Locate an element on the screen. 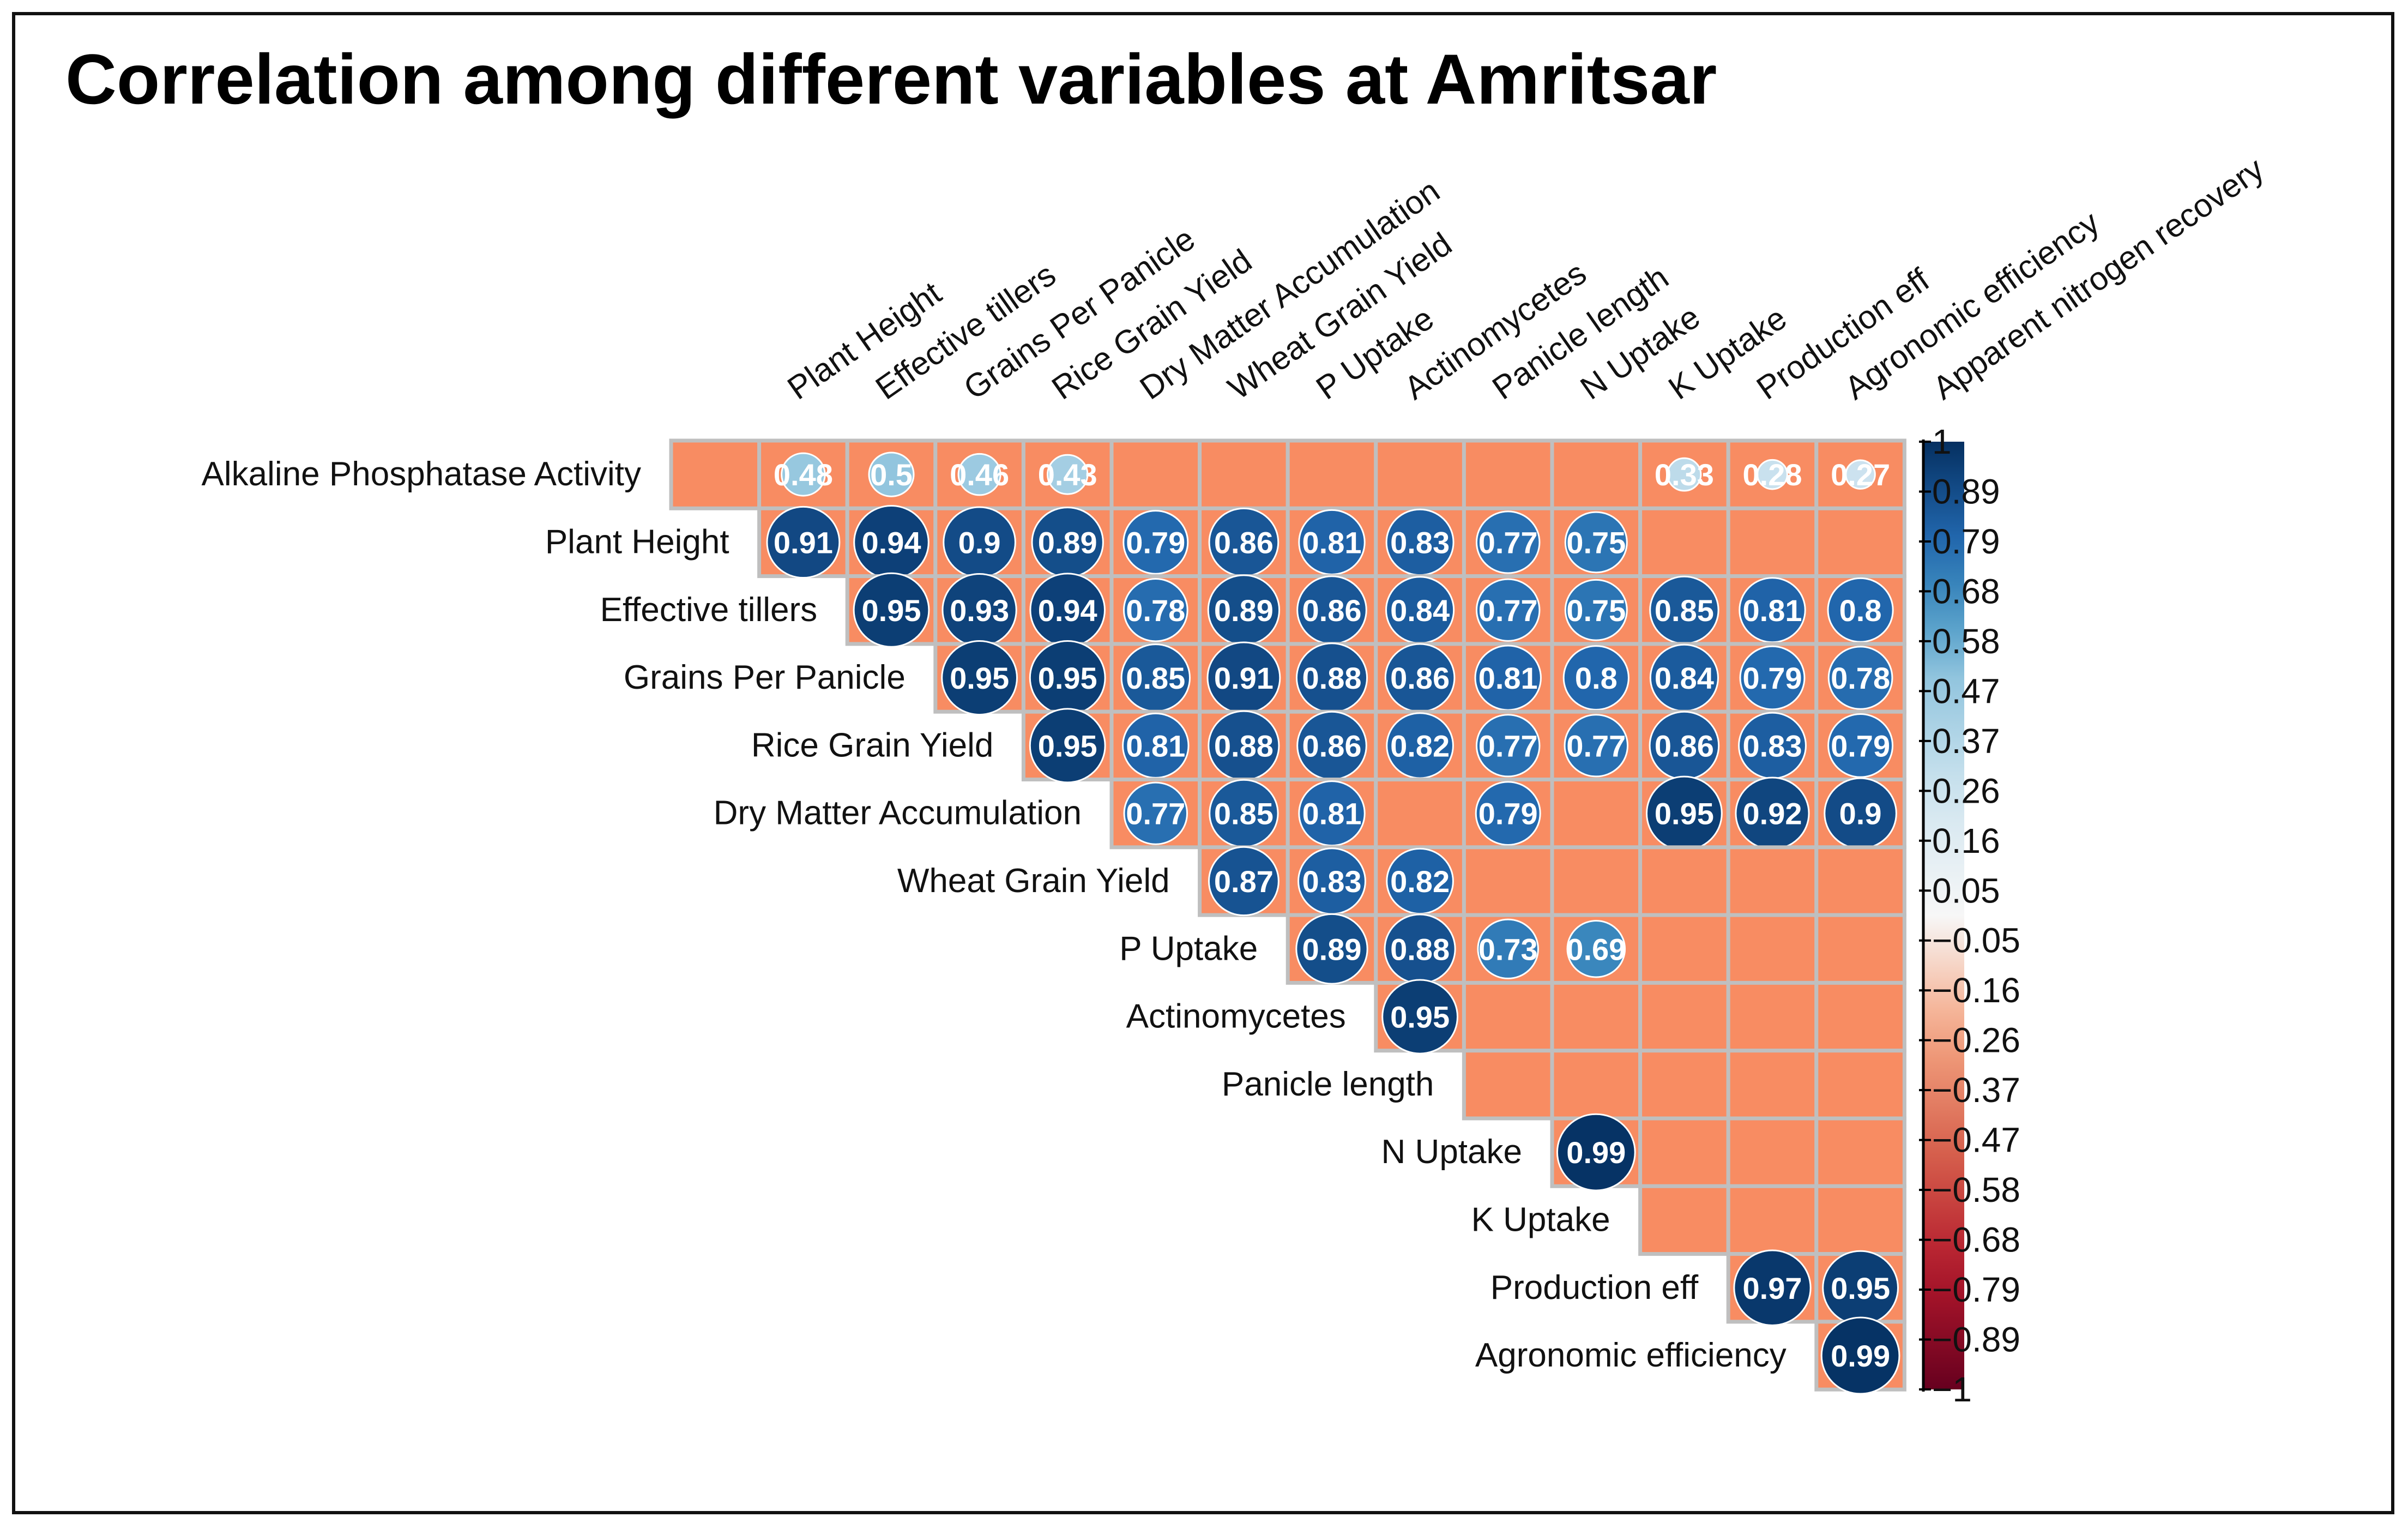 The image size is (2408, 1529). correlation-value: 0.91 is located at coordinates (803, 542).